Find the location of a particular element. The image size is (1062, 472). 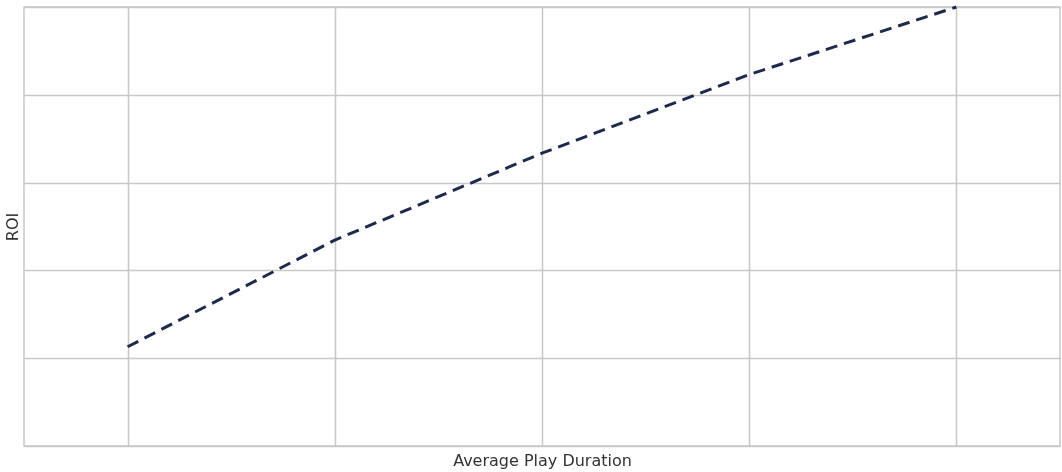

y-axis-title: ROI is located at coordinates (12, 227).